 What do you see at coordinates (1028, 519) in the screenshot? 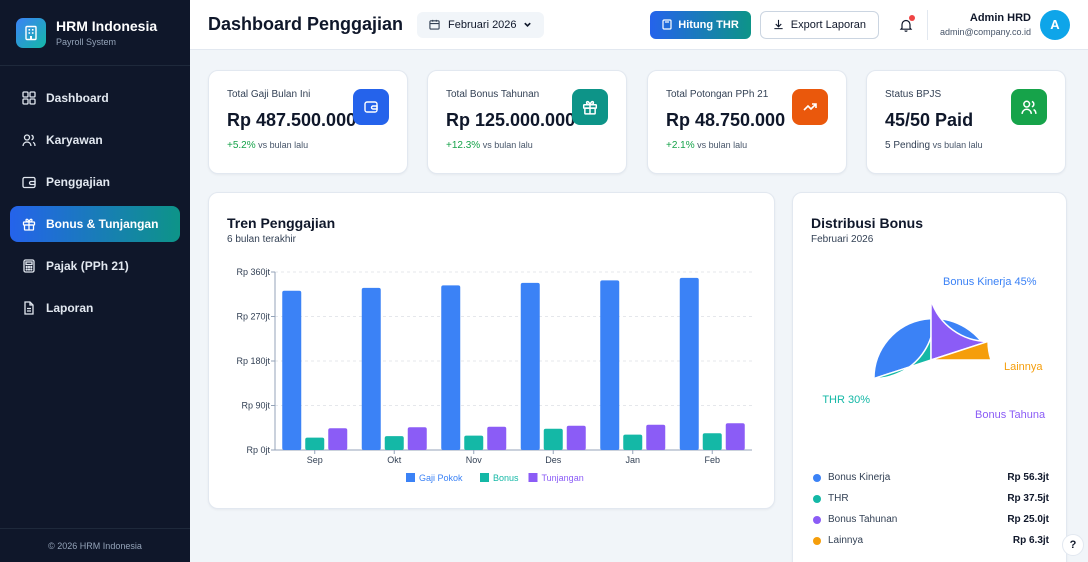
I see `legend-amount: Rp 25.0jt` at bounding box center [1028, 519].